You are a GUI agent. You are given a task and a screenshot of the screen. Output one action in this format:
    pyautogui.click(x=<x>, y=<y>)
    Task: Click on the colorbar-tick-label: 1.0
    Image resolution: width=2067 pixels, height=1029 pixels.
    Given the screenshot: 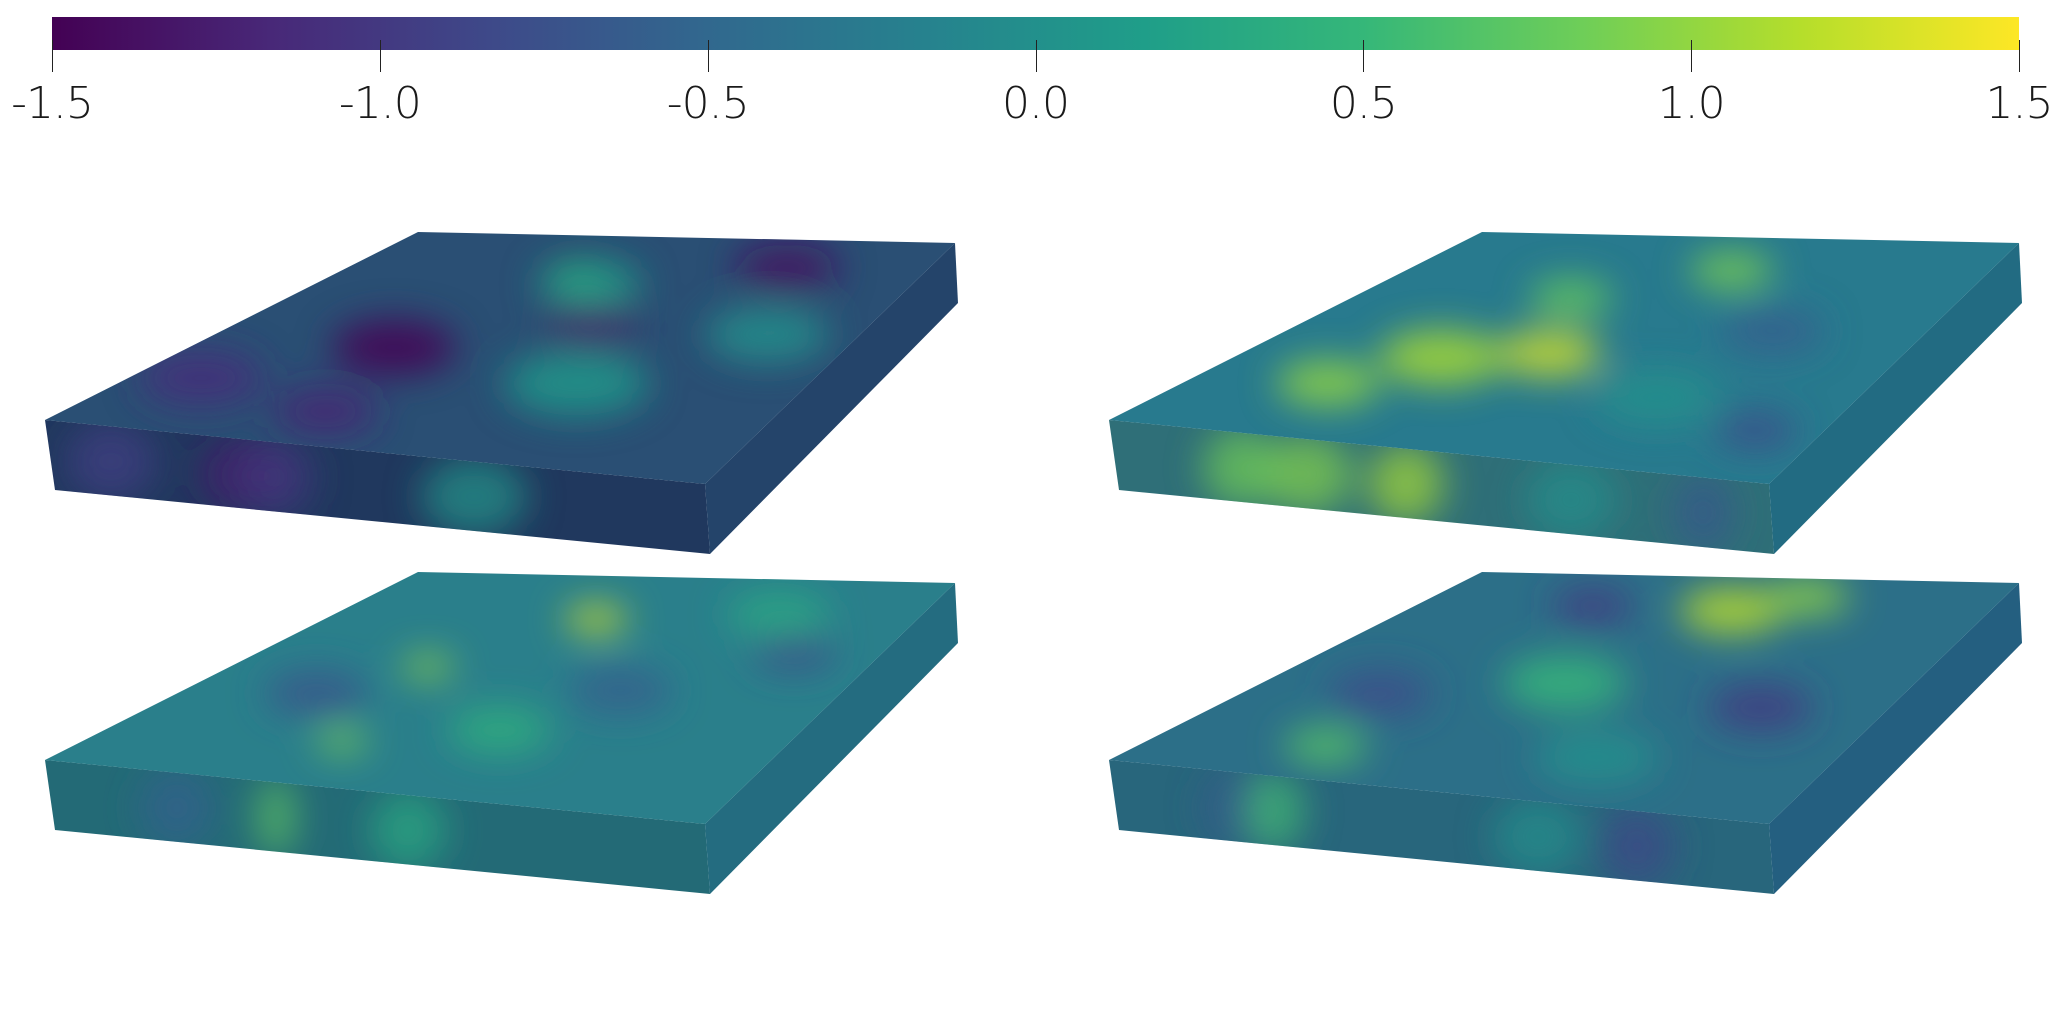 What is the action you would take?
    pyautogui.click(x=1691, y=103)
    